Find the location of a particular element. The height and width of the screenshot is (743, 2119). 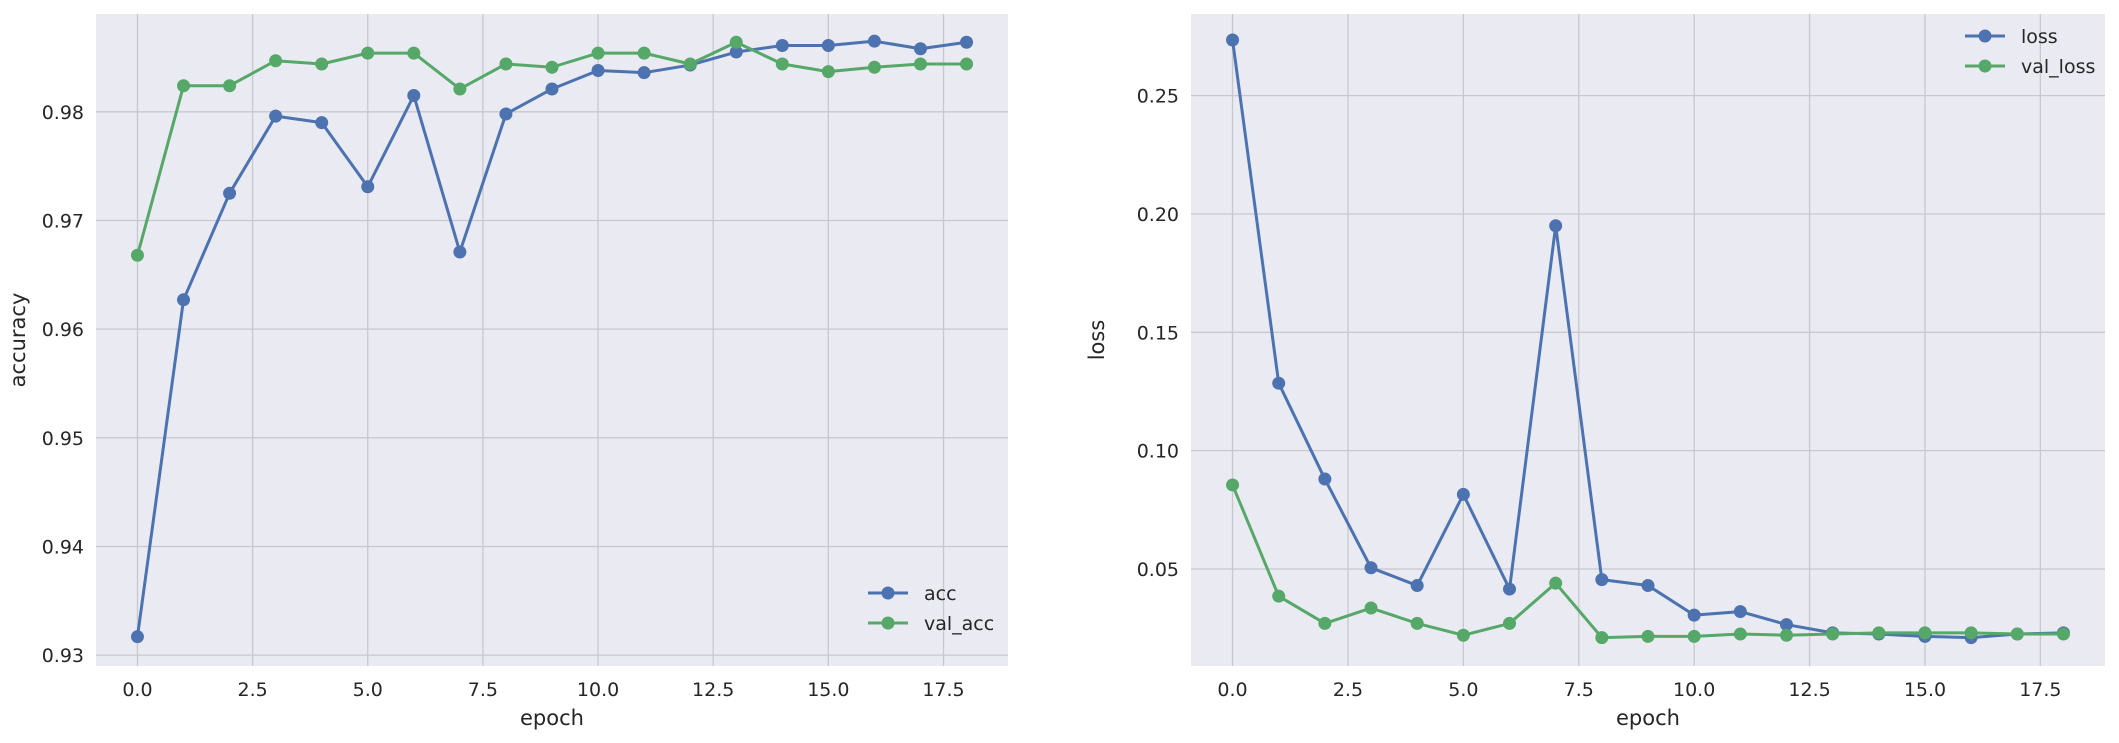

legend-label-val_acc: val_acc is located at coordinates (959, 624).